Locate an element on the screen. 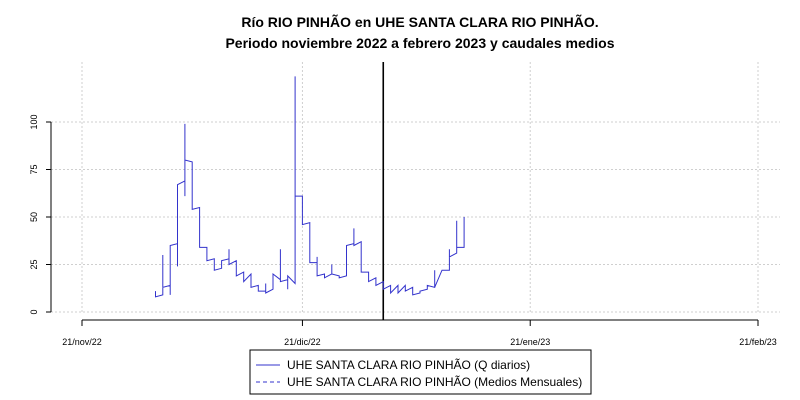 The image size is (800, 400). x-tick-label: 21/ene/23 is located at coordinates (530, 342).